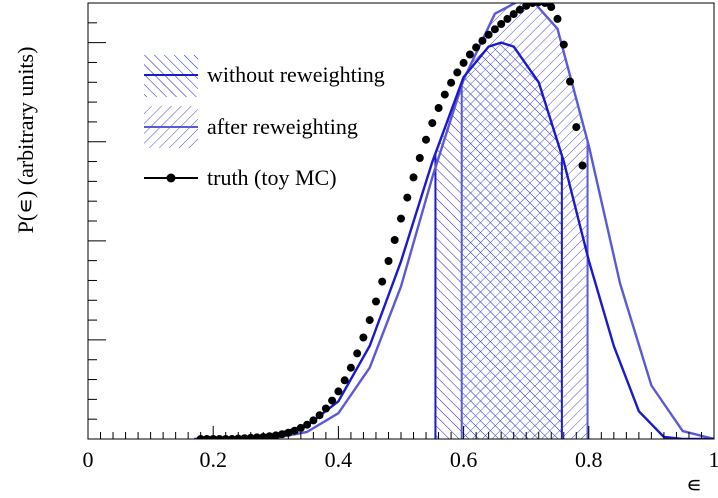  Describe the element at coordinates (88, 459) in the screenshot. I see `x-tick-label: 0` at that location.